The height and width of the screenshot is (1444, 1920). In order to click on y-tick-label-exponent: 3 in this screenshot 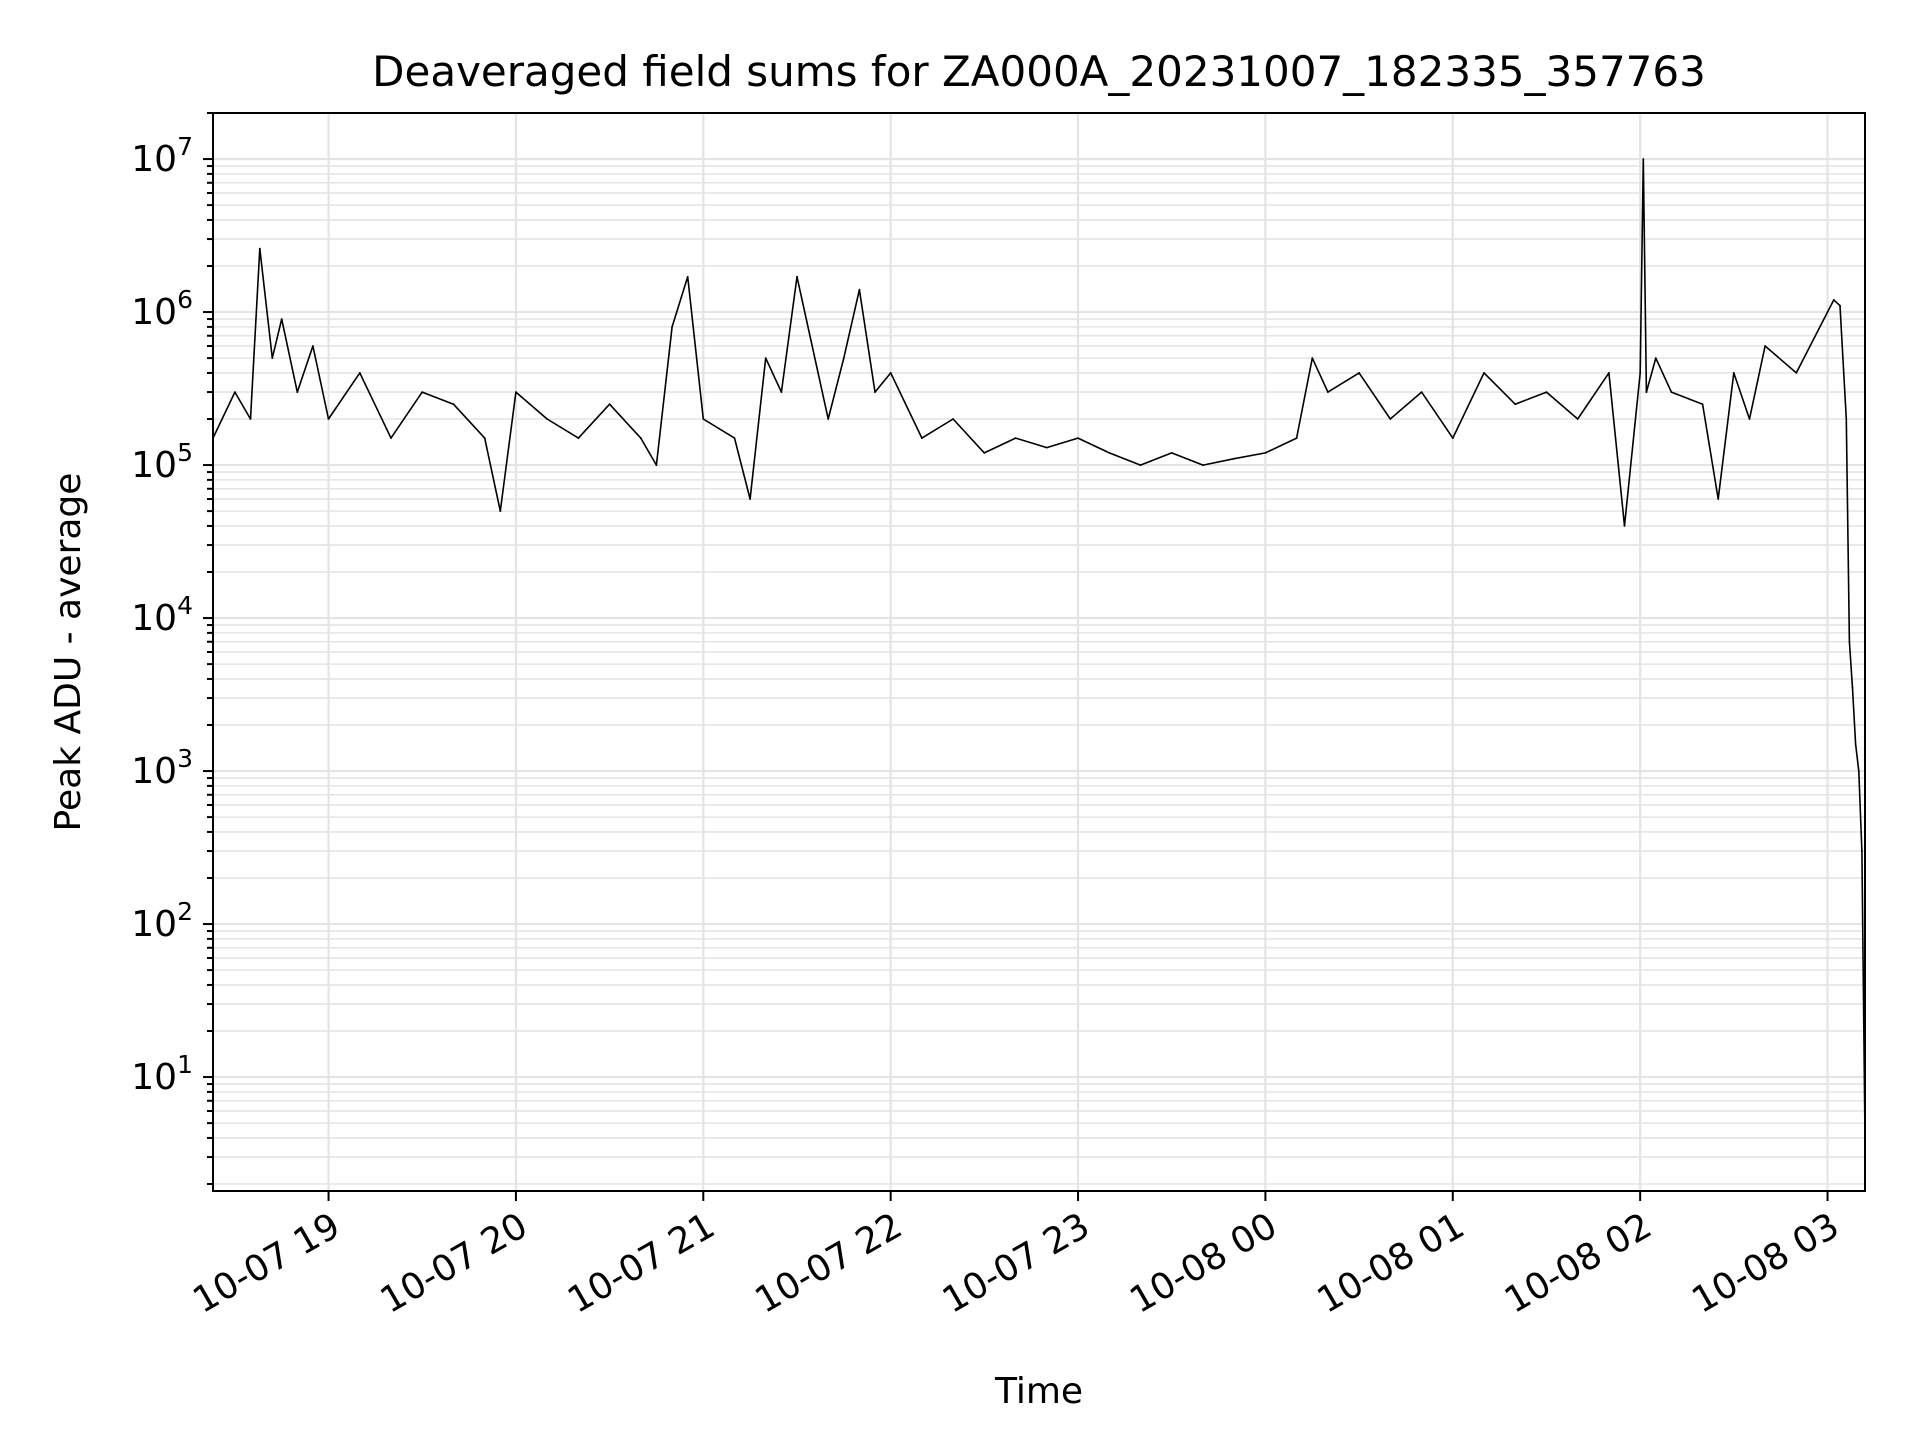, I will do `click(185, 758)`.